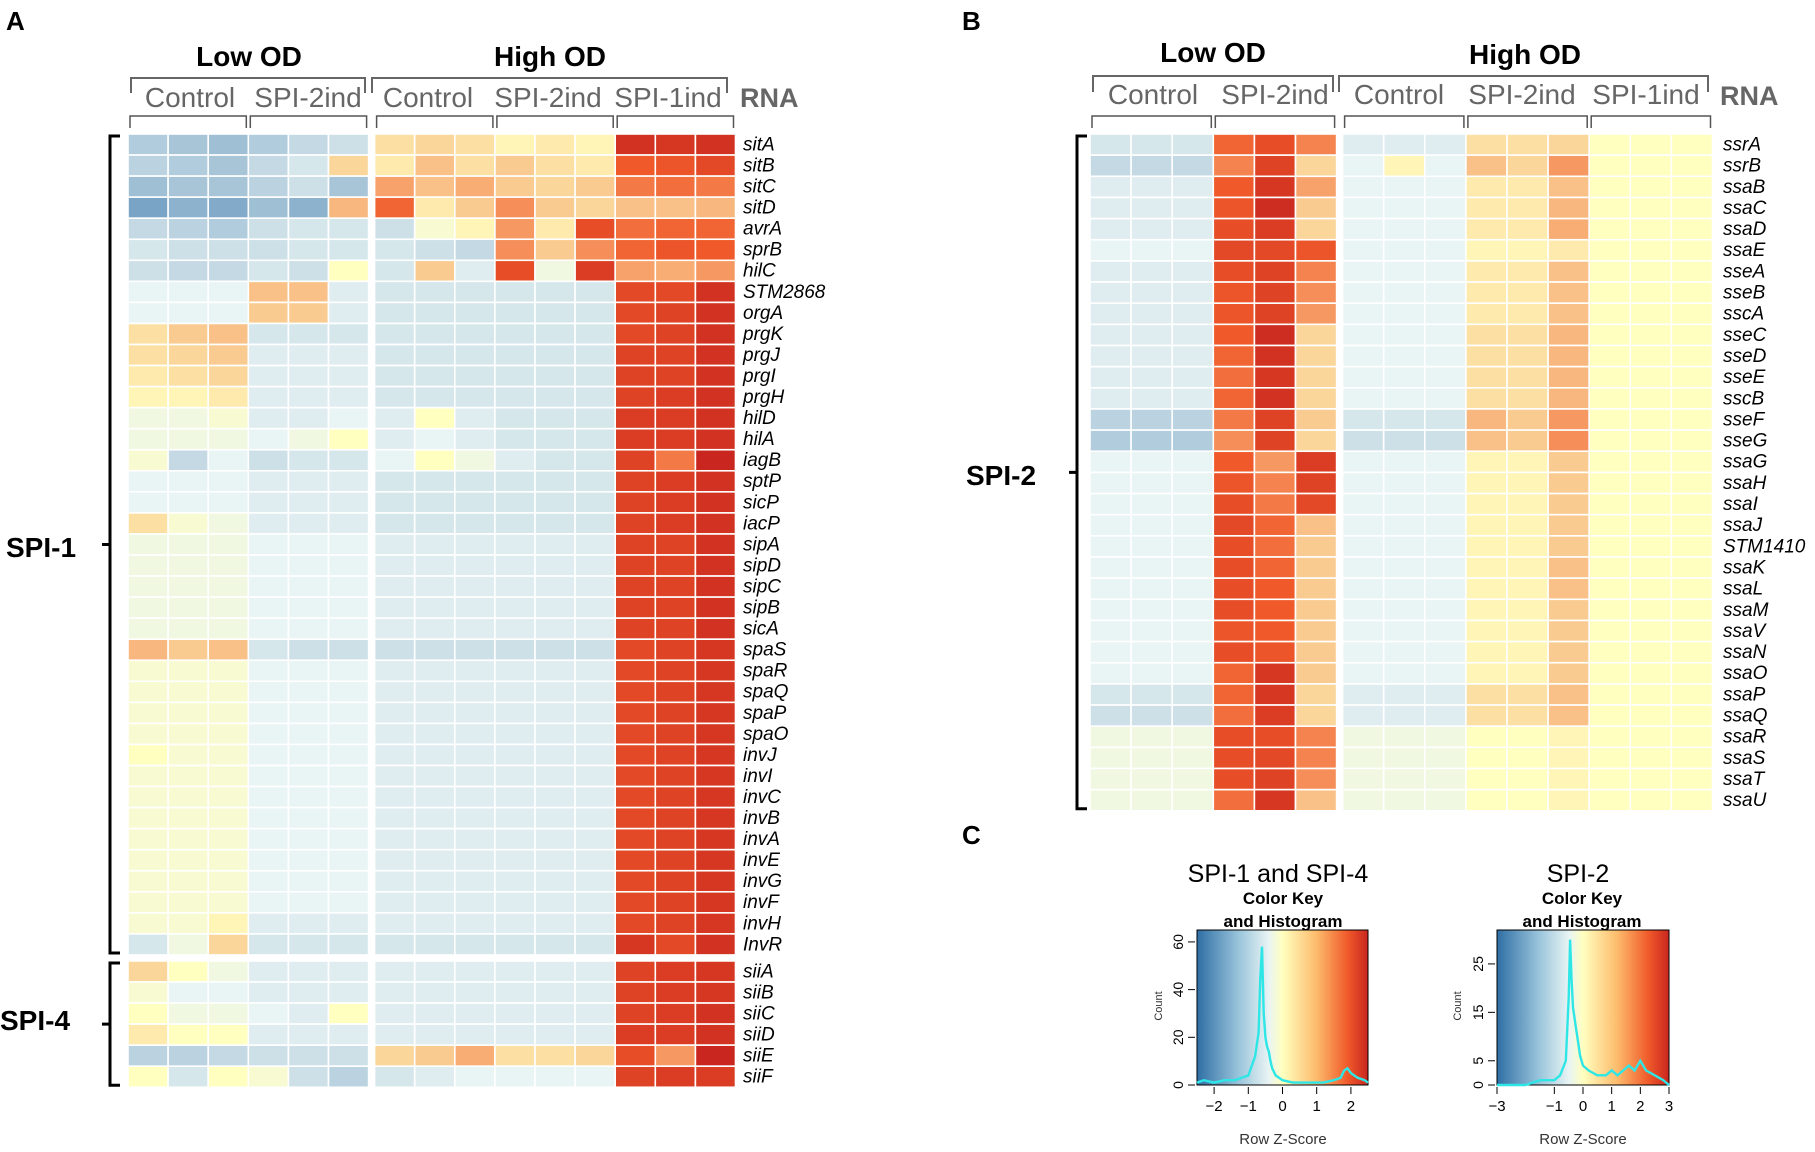 The height and width of the screenshot is (1152, 1815). Describe the element at coordinates (1745, 737) in the screenshot. I see `gene-label: ssaR` at that location.